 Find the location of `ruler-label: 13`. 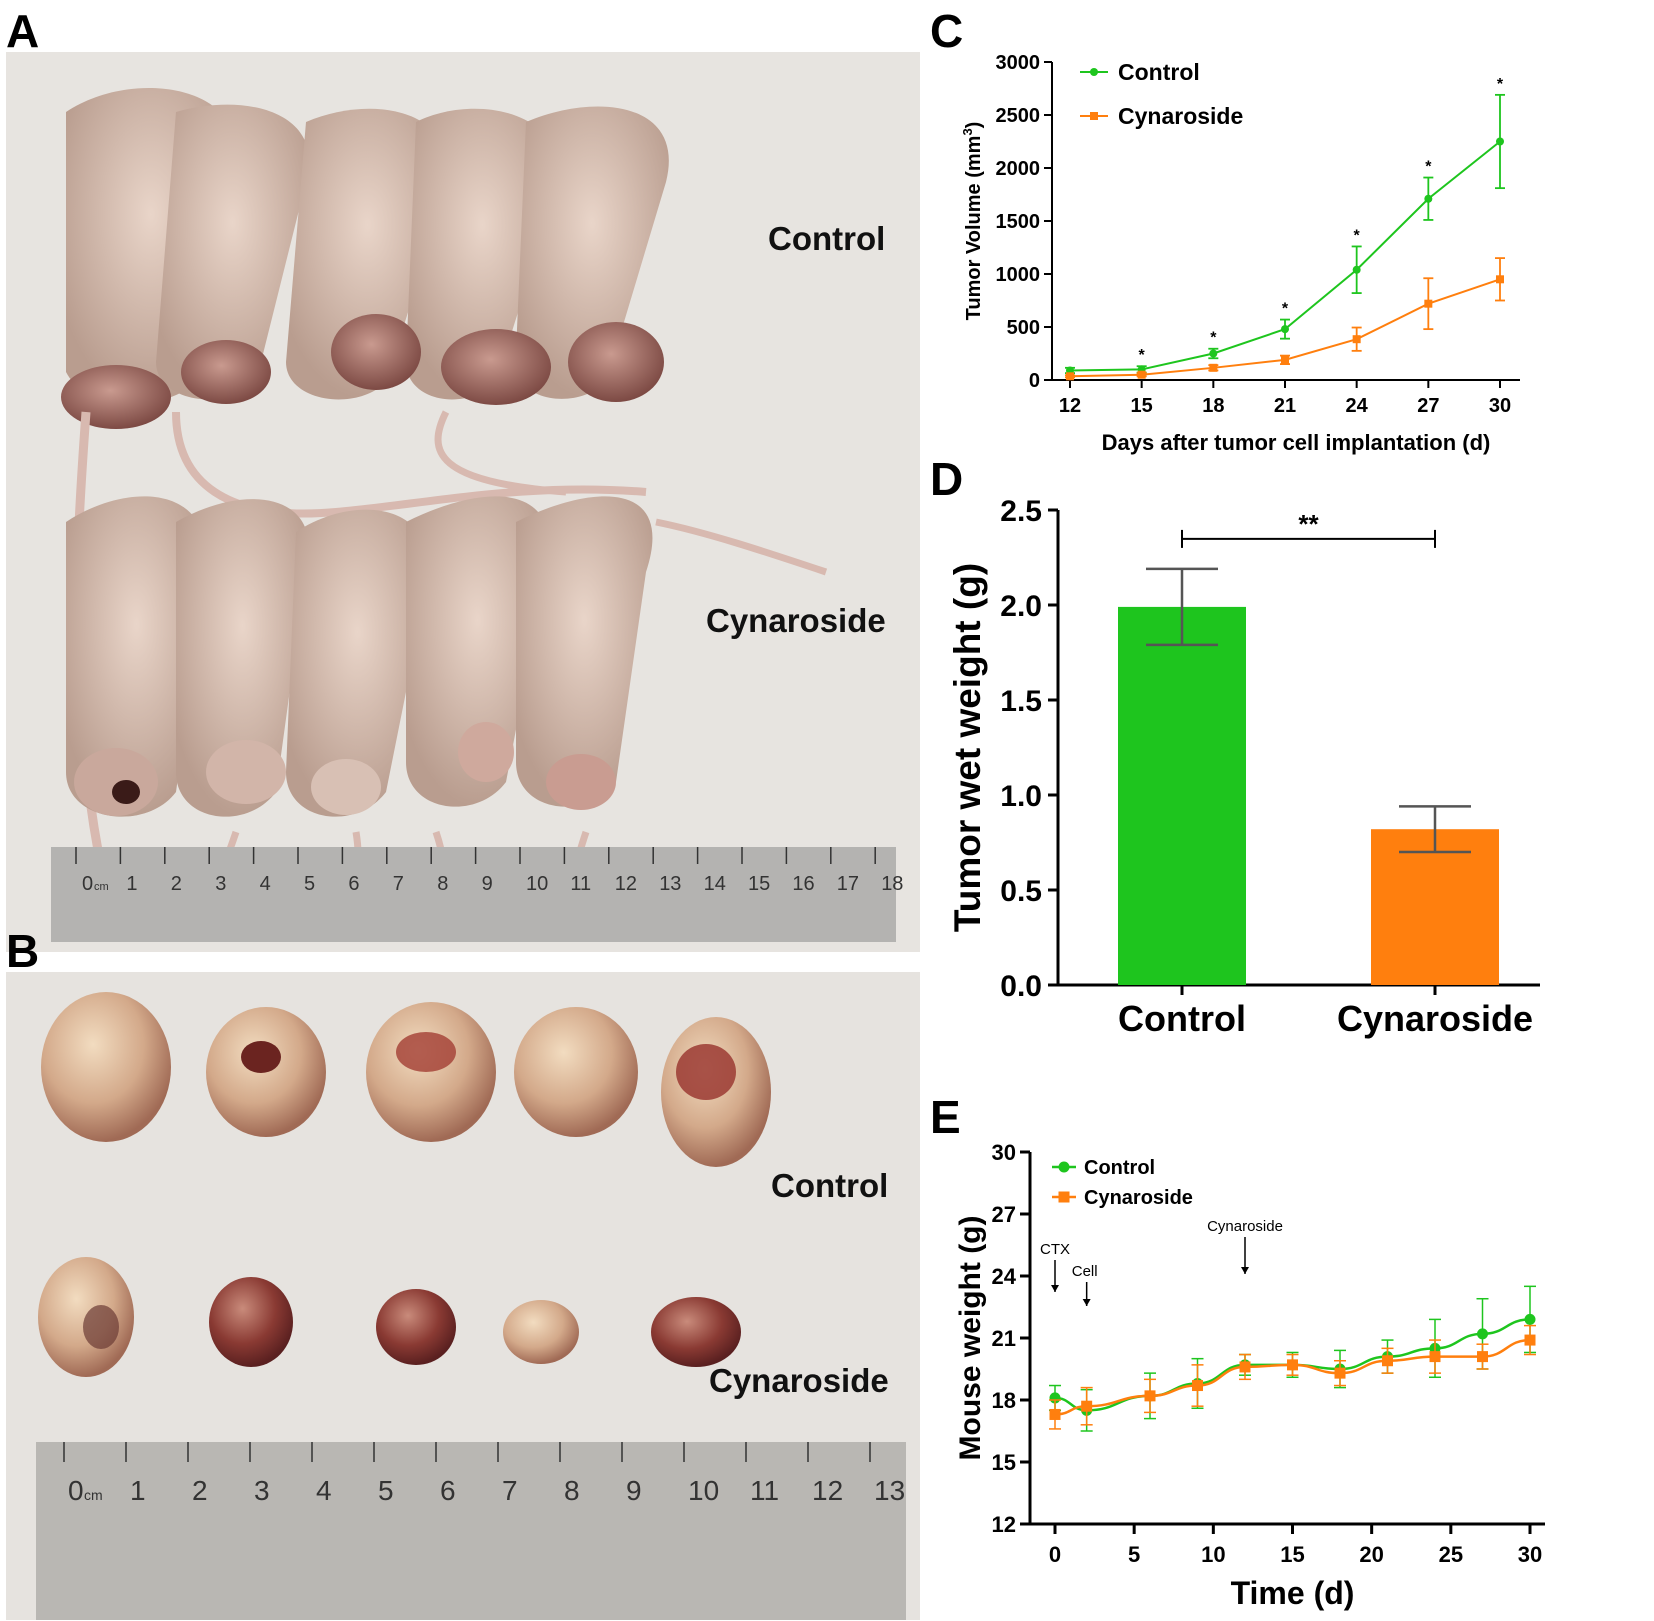

ruler-label: 13 is located at coordinates (670, 884).